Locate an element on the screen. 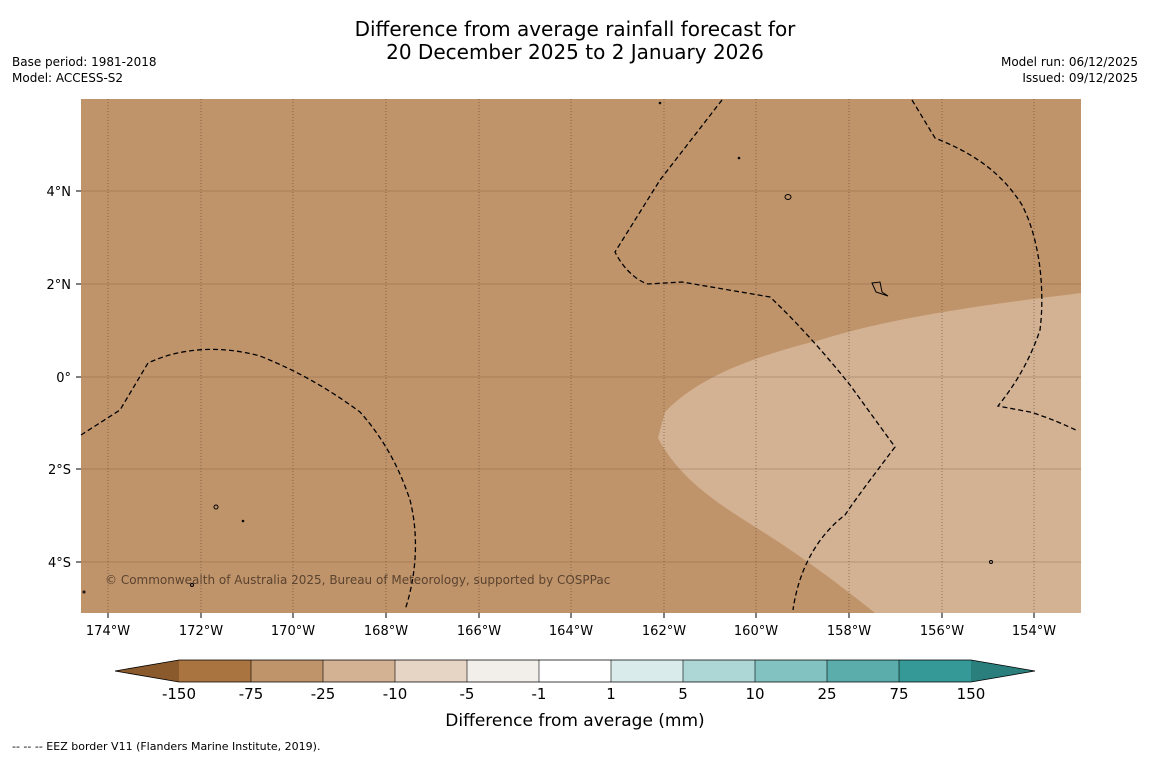  colorbar-extend-high is located at coordinates (1003, 671).